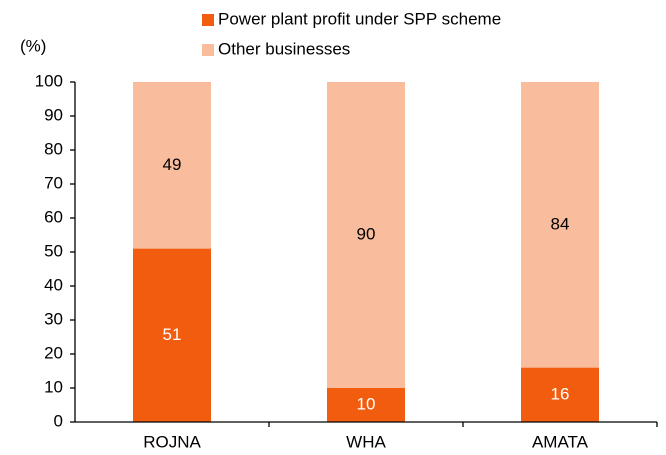 This screenshot has width=666, height=455. I want to click on legend-label: Power plant profit under SPP scheme, so click(359, 18).